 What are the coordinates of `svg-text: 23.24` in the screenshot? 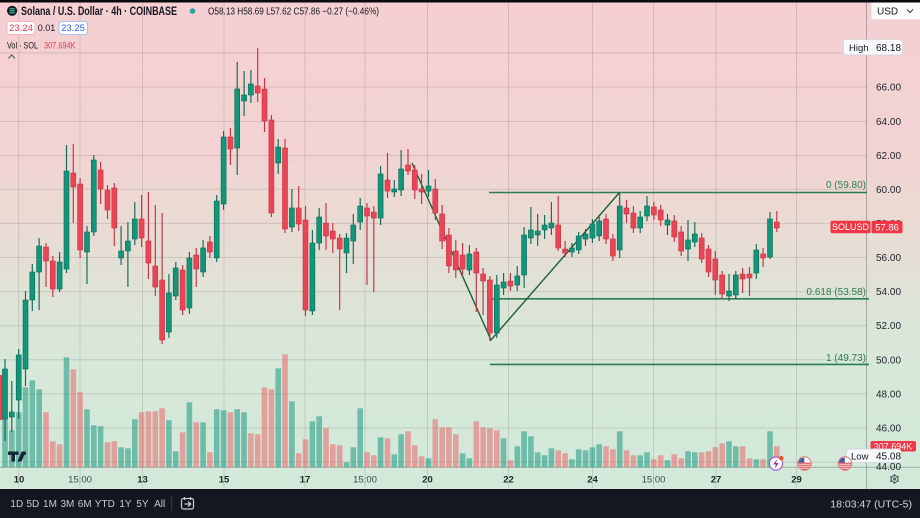 It's located at (21, 28).